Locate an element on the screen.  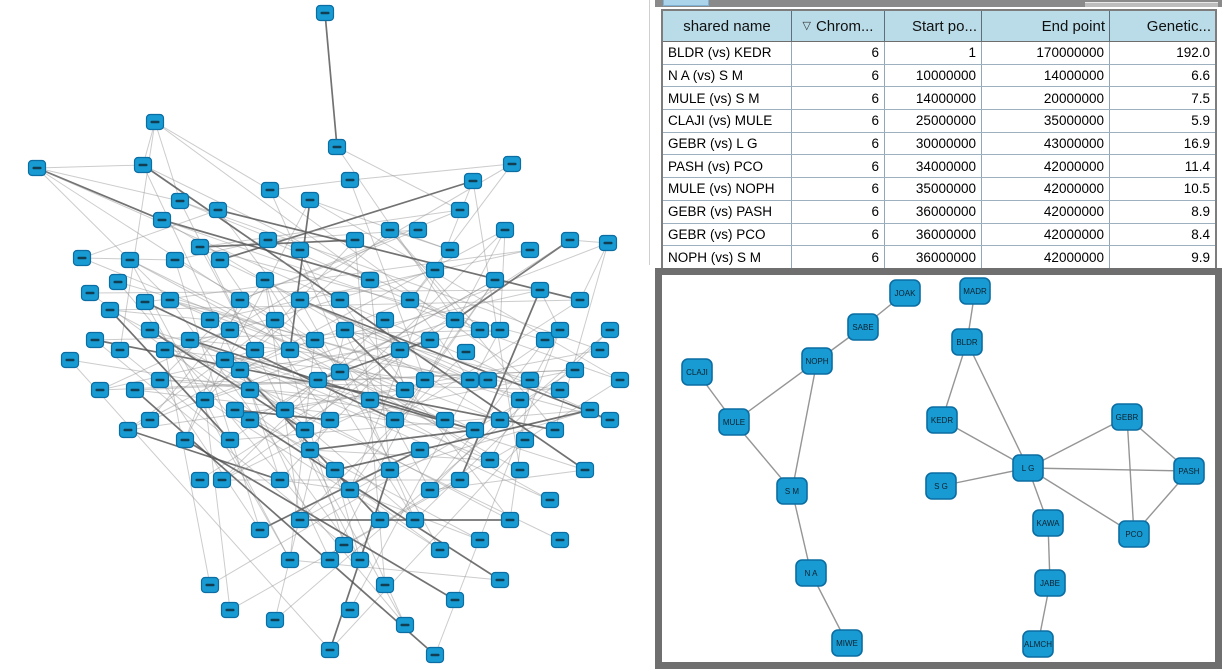
table-row: MULE (vs) NOPH 6 35000000 42000000 10.5 is located at coordinates (939, 188).